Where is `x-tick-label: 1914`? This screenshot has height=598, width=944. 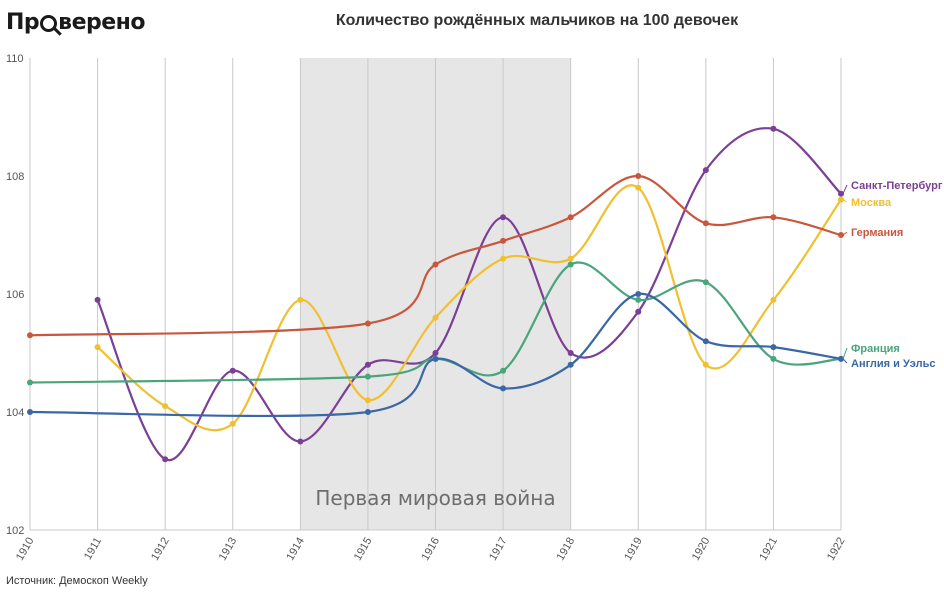 x-tick-label: 1914 is located at coordinates (295, 549).